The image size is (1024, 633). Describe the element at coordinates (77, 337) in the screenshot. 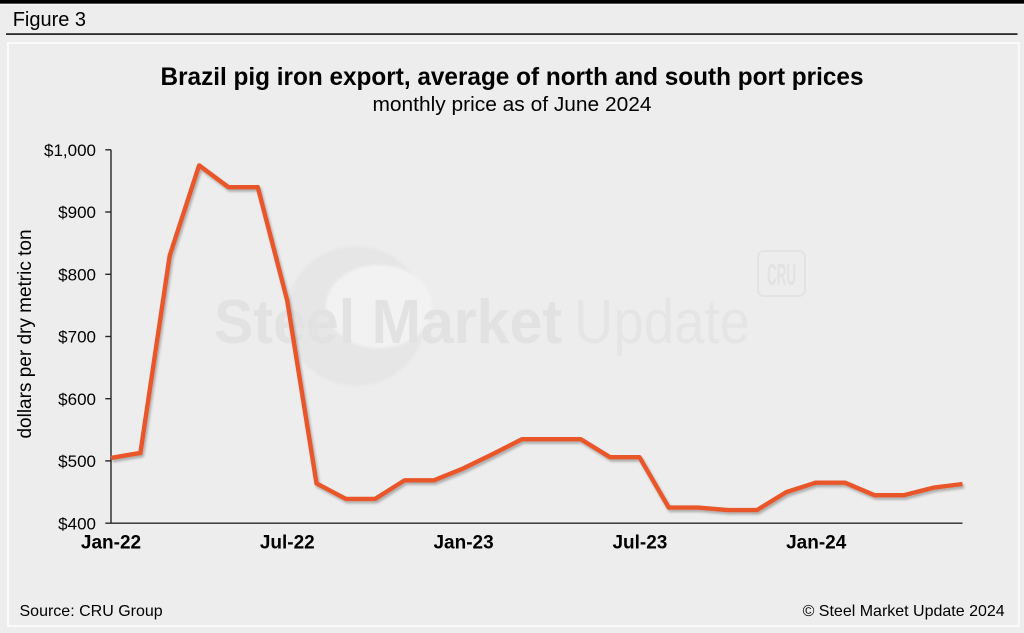

I see `svg-text: $700` at that location.